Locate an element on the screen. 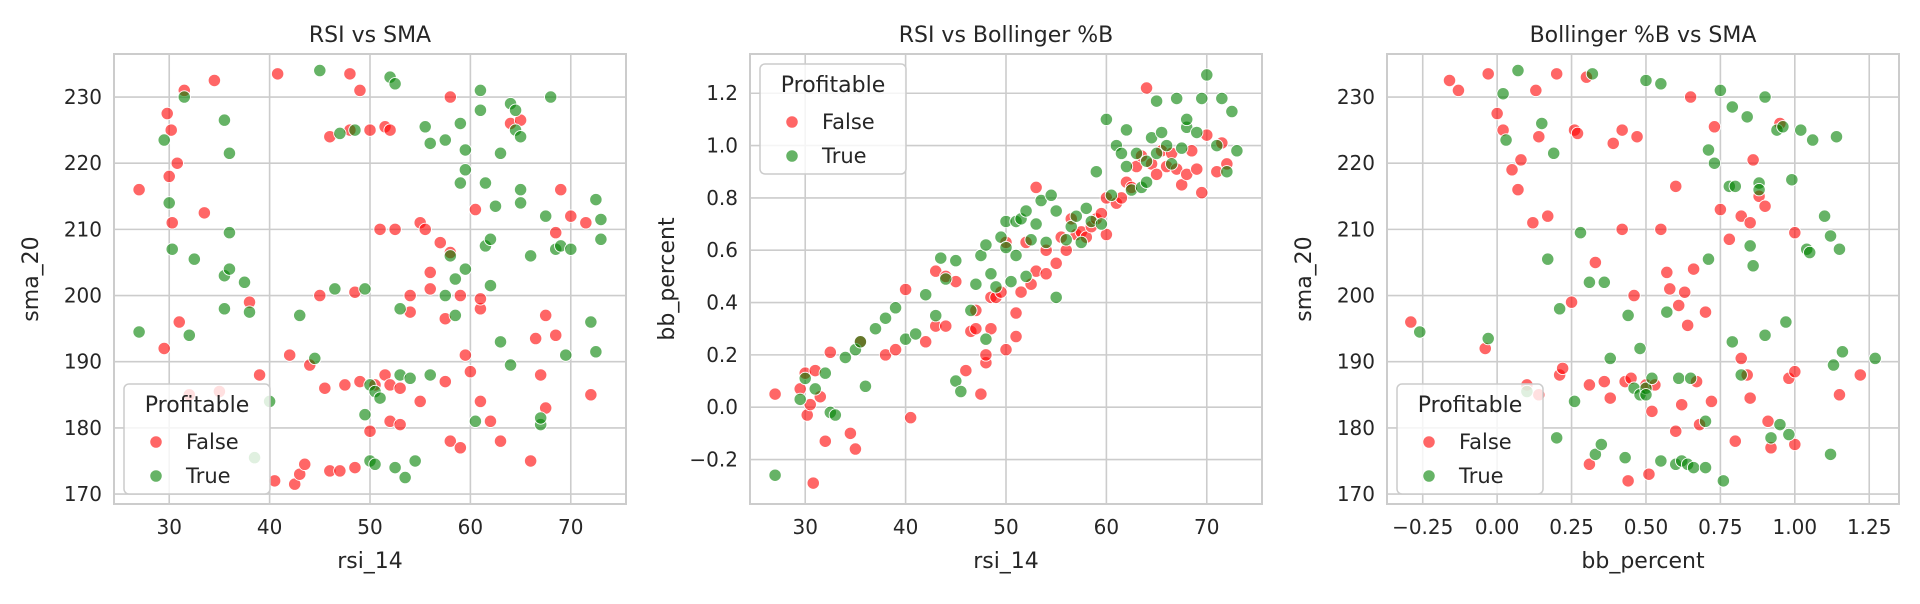 Image resolution: width=1920 pixels, height=604 pixels. y-tick-label: 170 is located at coordinates (1356, 494).